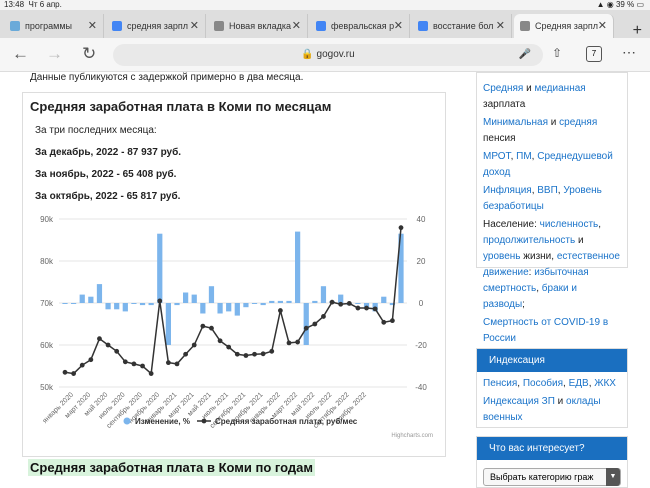 This screenshot has width=650, height=488. I want to click on sidebar-link: ВВП, so click(547, 190).